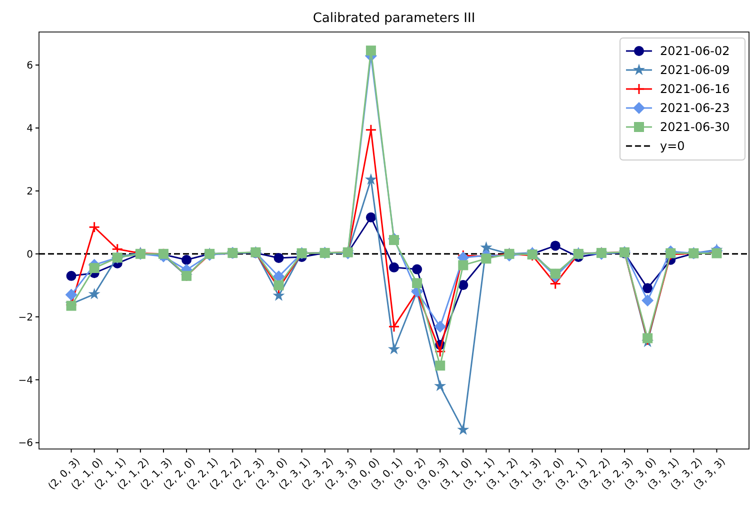 Image resolution: width=750 pixels, height=511 pixels. I want to click on y-tick-label: −2, so click(25, 318).